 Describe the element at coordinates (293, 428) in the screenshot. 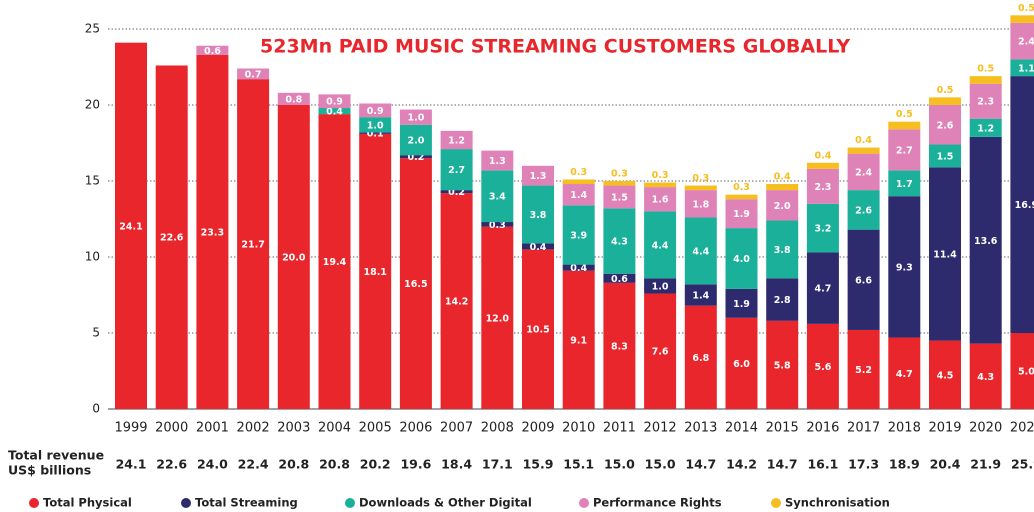

I see `x-tick-label: 2003` at that location.